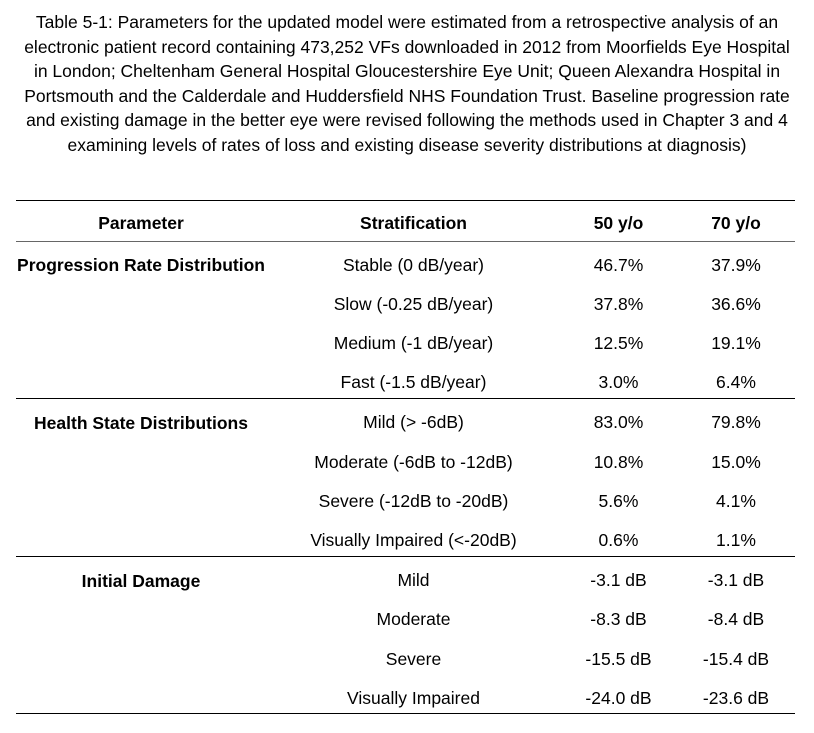  Describe the element at coordinates (736, 343) in the screenshot. I see `row-value-70: 19.1%` at that location.